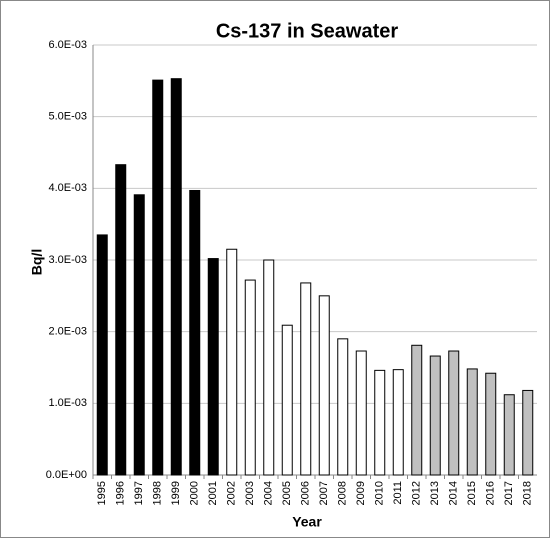 The image size is (550, 538). I want to click on x-tick-label: 2002, so click(232, 493).